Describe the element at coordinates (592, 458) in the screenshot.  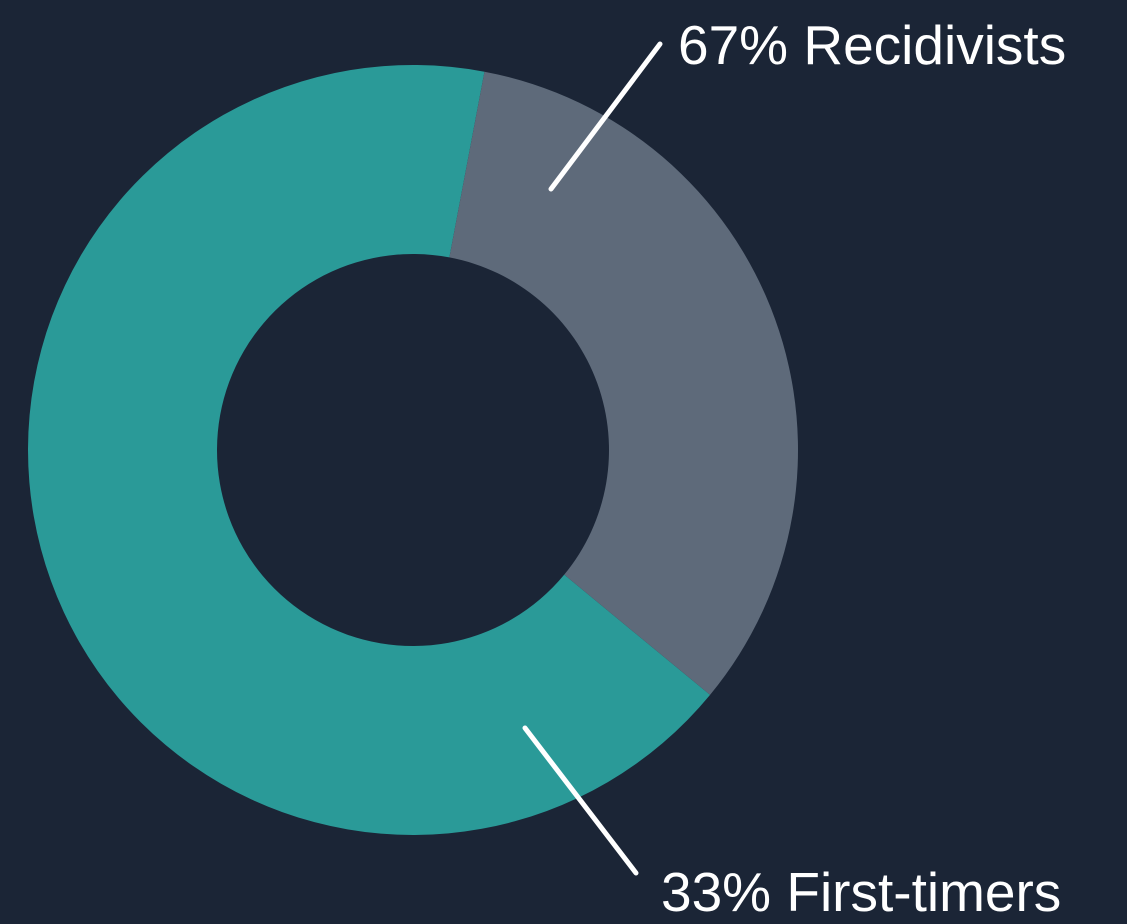
I see `leader-lines` at that location.